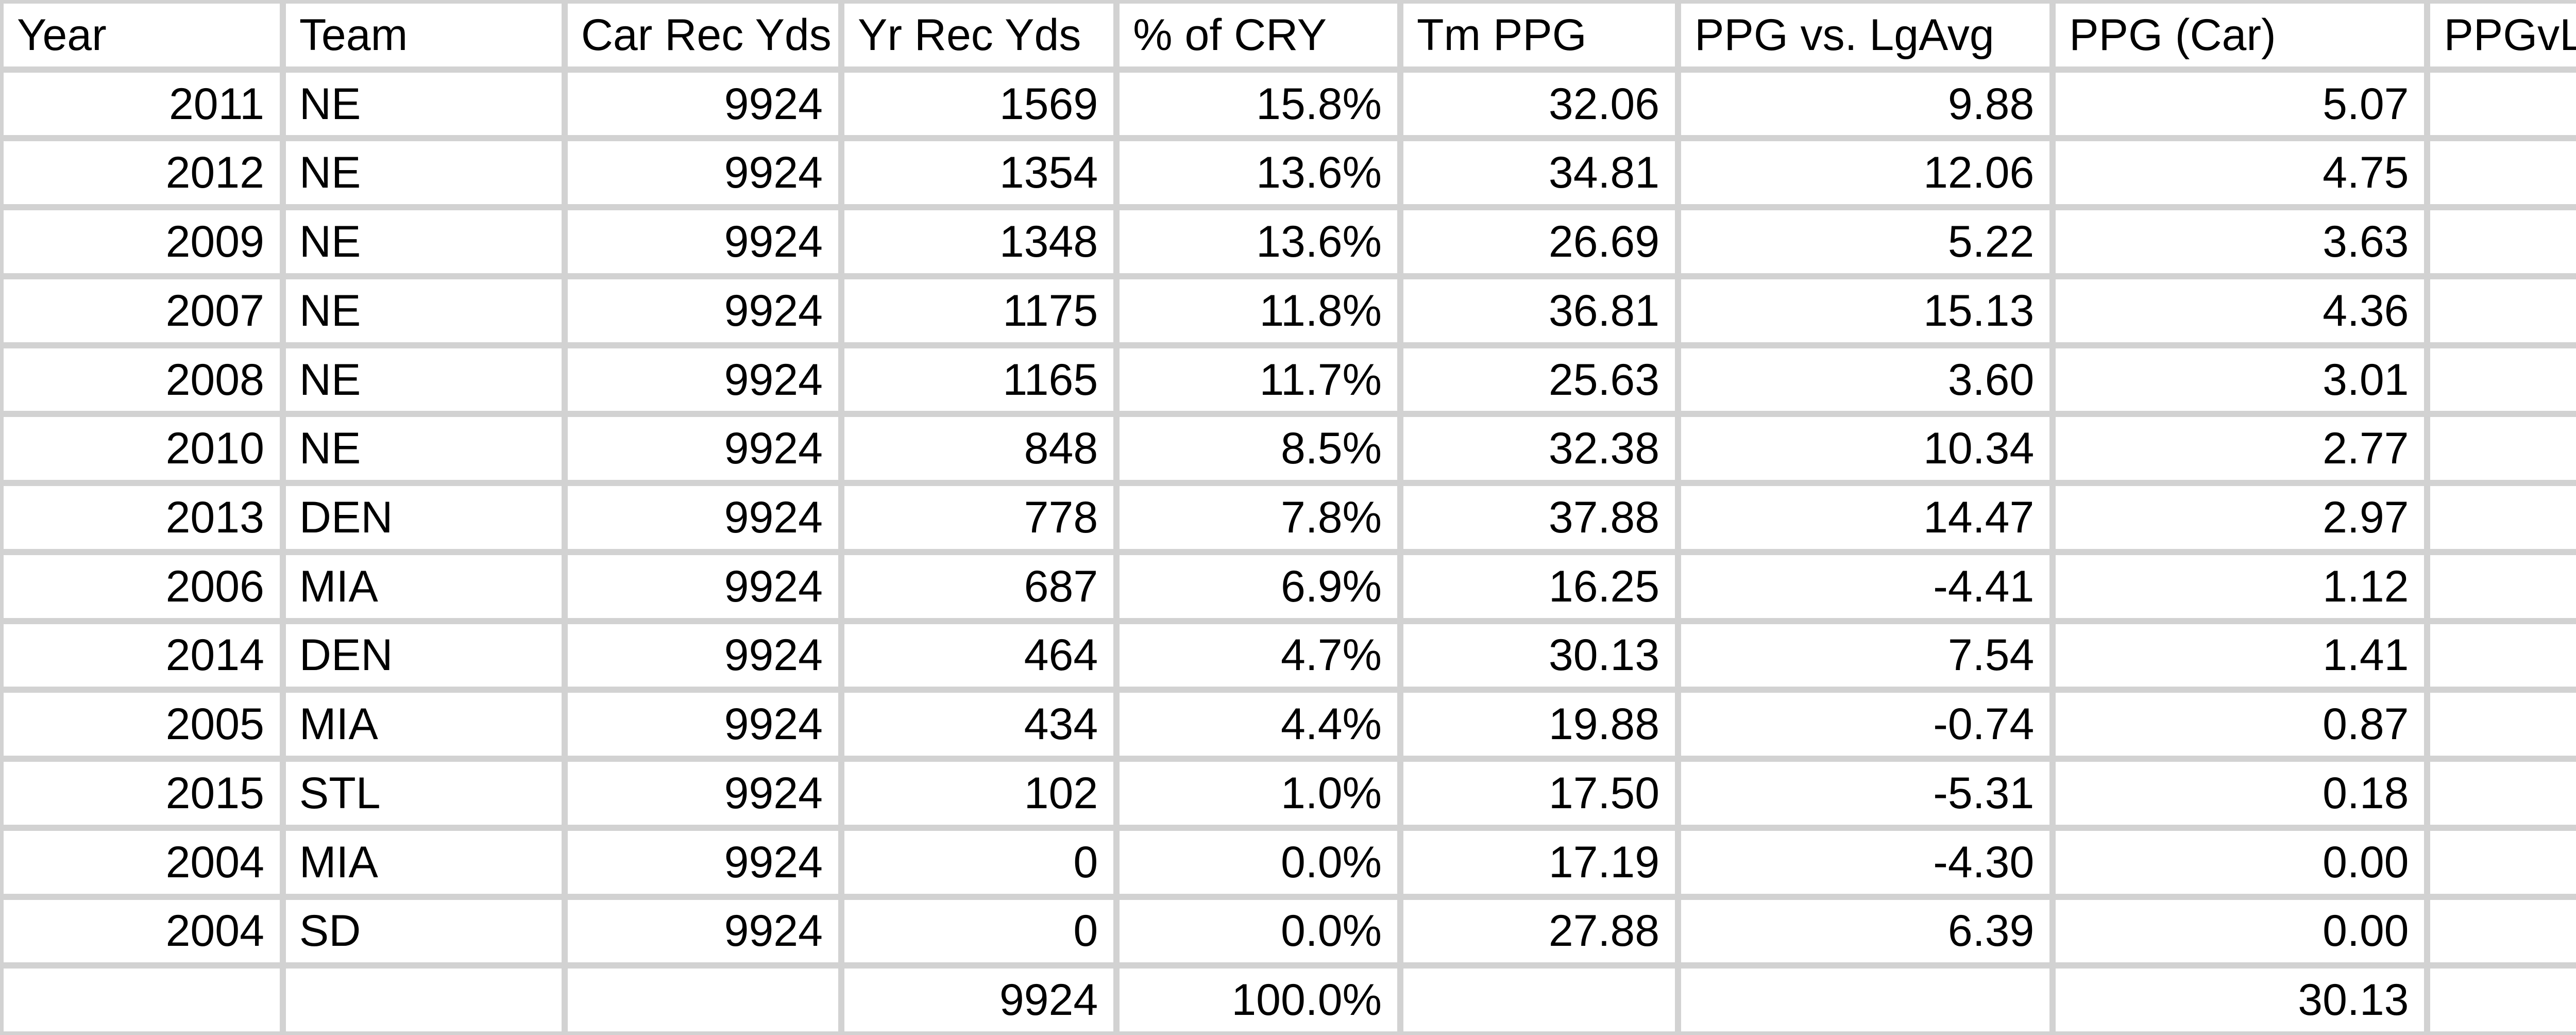 This screenshot has height=1035, width=2576. Describe the element at coordinates (979, 724) in the screenshot. I see `cell: 434` at that location.